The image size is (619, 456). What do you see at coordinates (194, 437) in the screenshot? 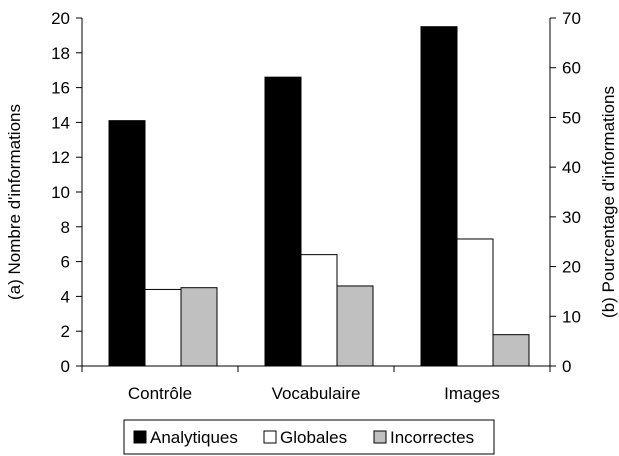
I see `legend-label-analytiques: Analytiques` at bounding box center [194, 437].